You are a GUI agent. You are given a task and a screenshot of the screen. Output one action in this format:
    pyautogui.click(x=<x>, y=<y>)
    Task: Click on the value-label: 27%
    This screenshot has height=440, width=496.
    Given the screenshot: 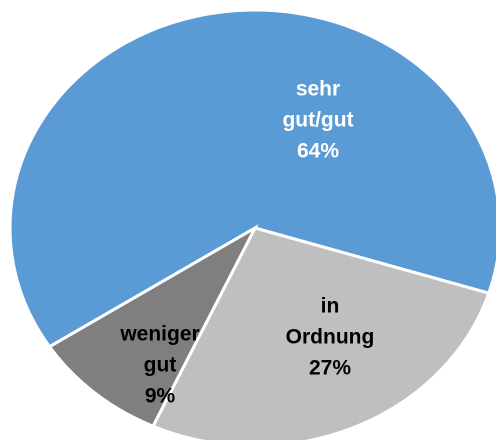 What is the action you would take?
    pyautogui.click(x=330, y=368)
    